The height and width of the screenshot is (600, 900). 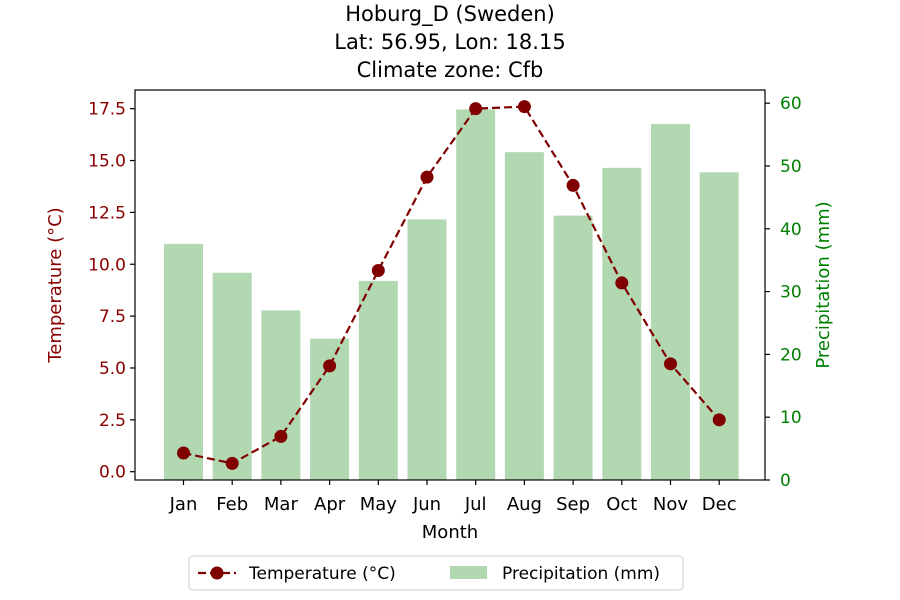 What do you see at coordinates (107, 265) in the screenshot?
I see `left-tick-label: 10.0` at bounding box center [107, 265].